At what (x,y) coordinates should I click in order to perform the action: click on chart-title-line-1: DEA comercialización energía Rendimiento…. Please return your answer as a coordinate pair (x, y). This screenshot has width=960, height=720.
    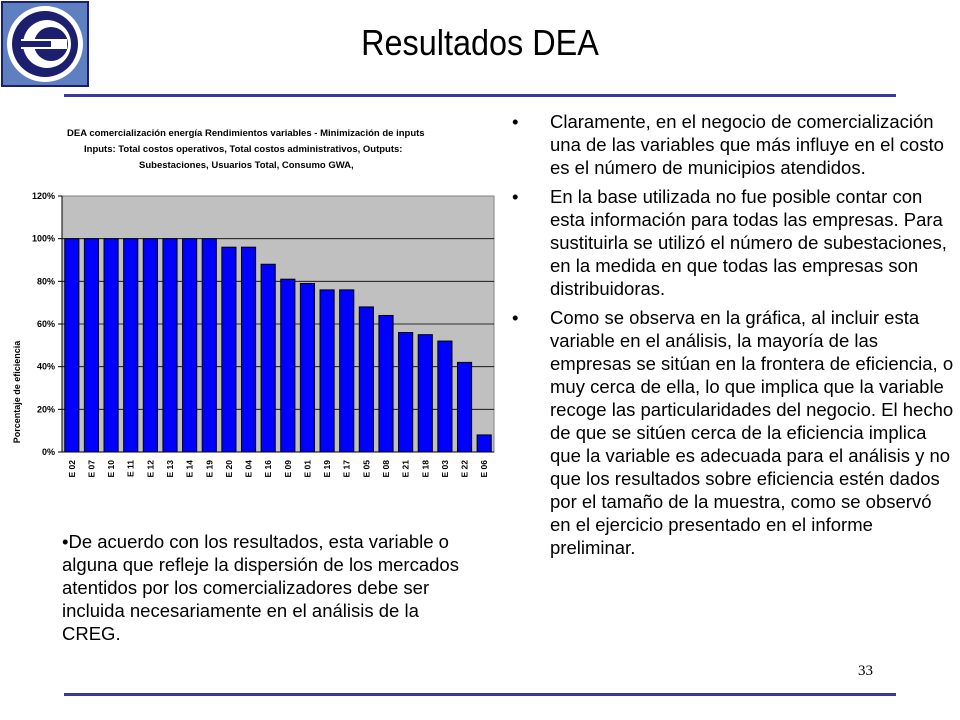
    Looking at the image, I should click on (246, 133).